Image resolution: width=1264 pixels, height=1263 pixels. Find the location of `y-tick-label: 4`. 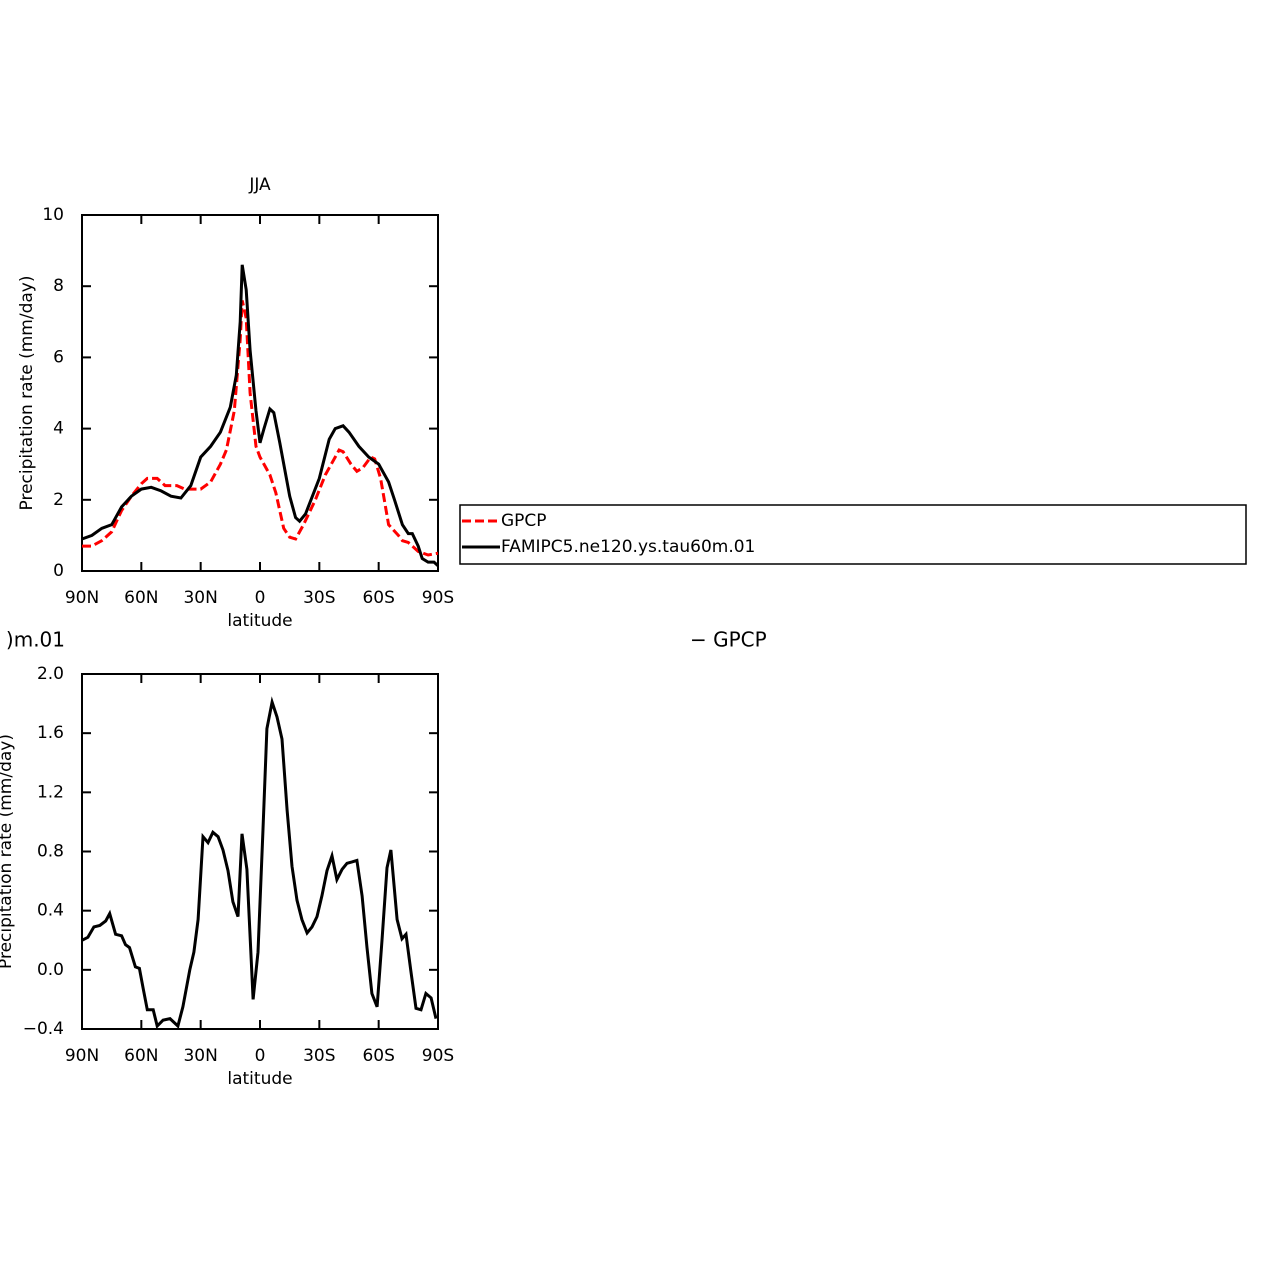

y-tick-label: 4 is located at coordinates (58, 429).